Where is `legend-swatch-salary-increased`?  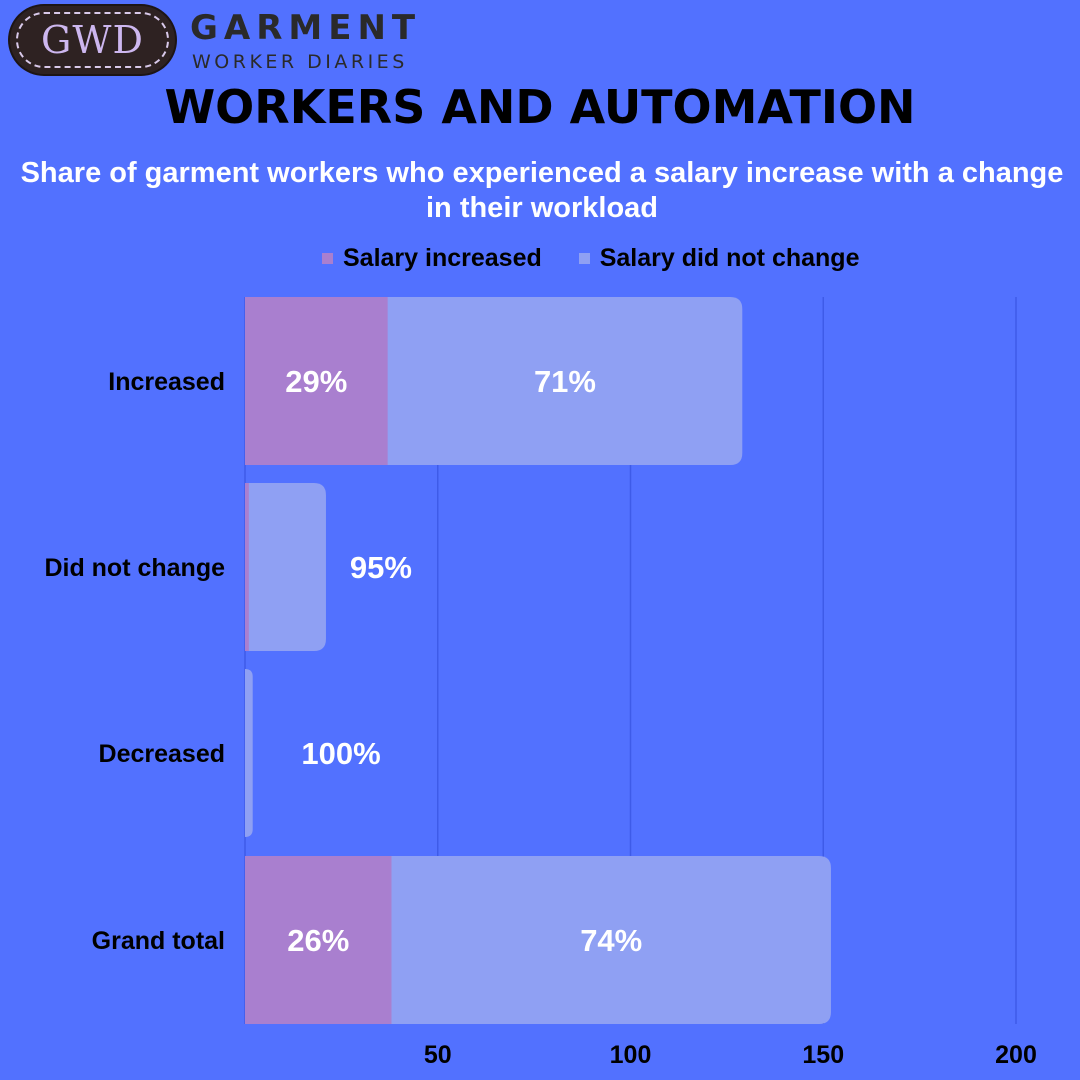
legend-swatch-salary-increased is located at coordinates (327, 258).